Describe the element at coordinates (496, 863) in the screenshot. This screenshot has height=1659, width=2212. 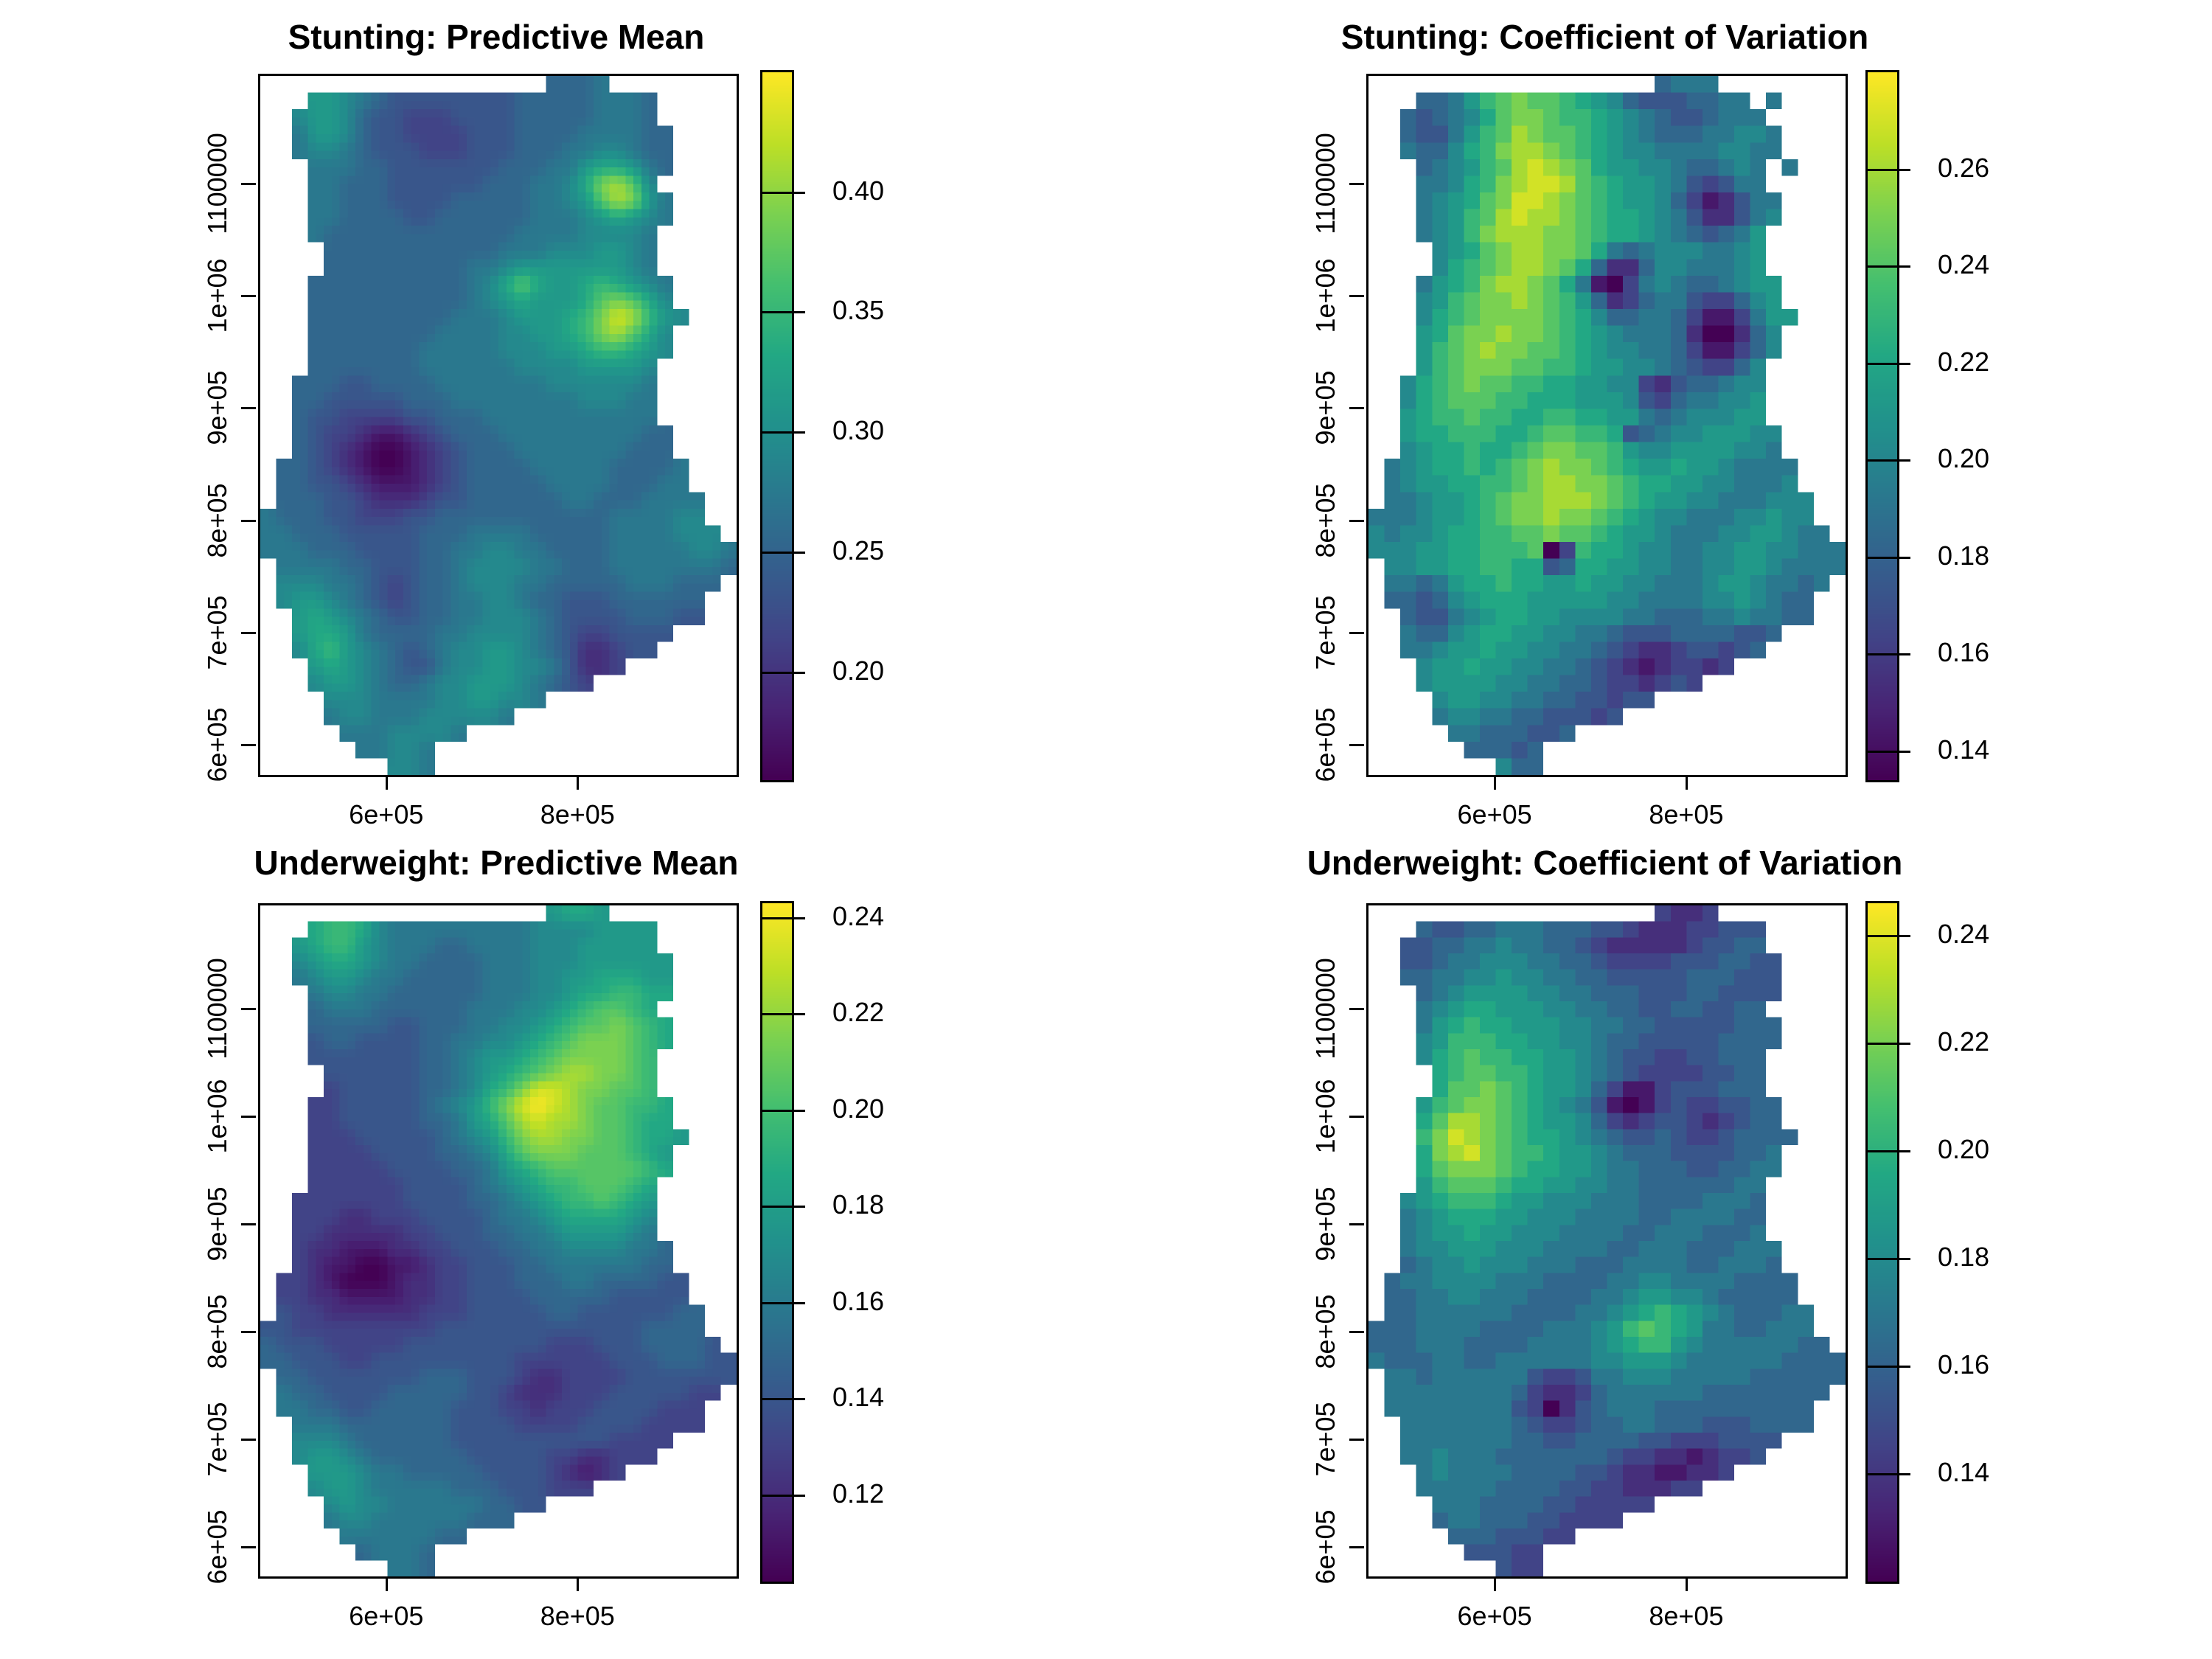
I see `panel-title-underweight-mean: Underweight: Predictive Mean` at that location.